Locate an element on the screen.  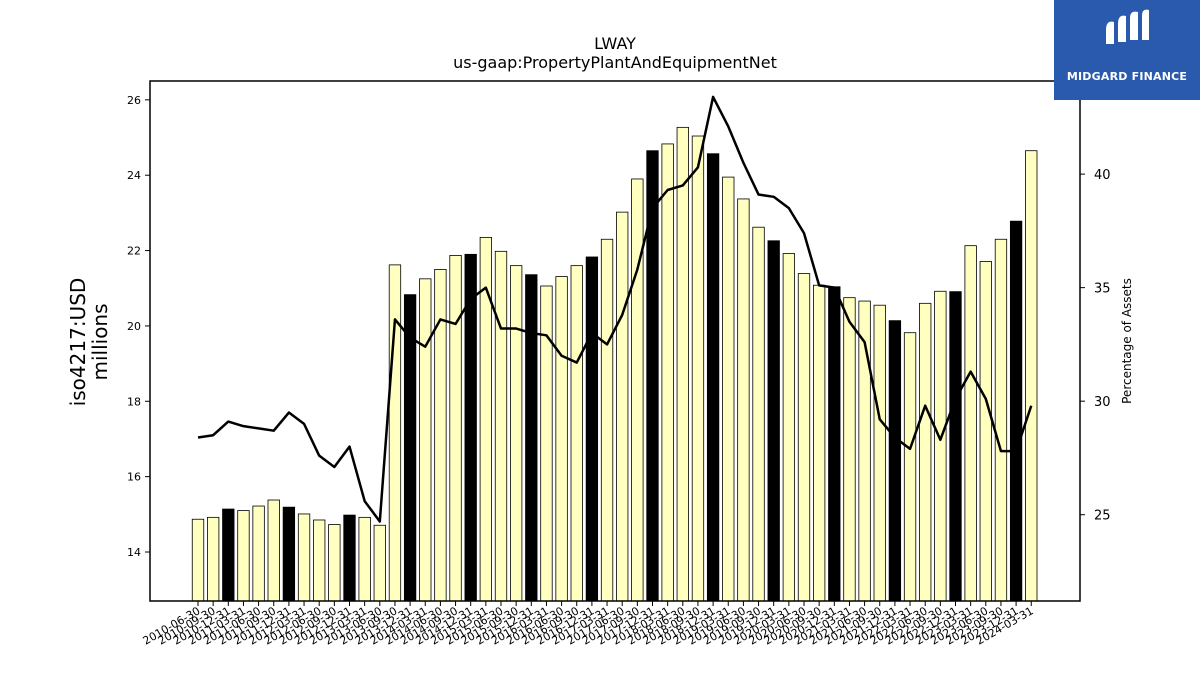
y2-tick-label: 25 is located at coordinates (1102, 516).